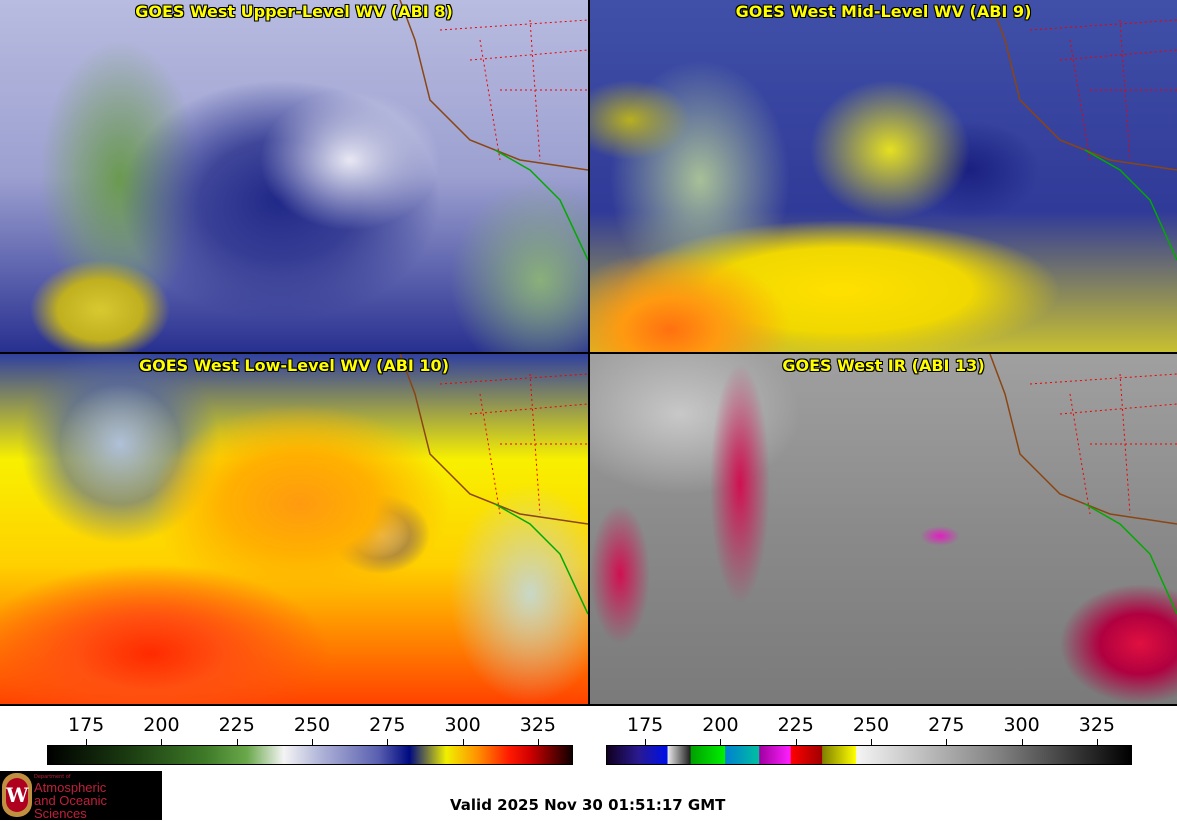 The image size is (1177, 821). I want to click on wv-colorbar, so click(310, 755).